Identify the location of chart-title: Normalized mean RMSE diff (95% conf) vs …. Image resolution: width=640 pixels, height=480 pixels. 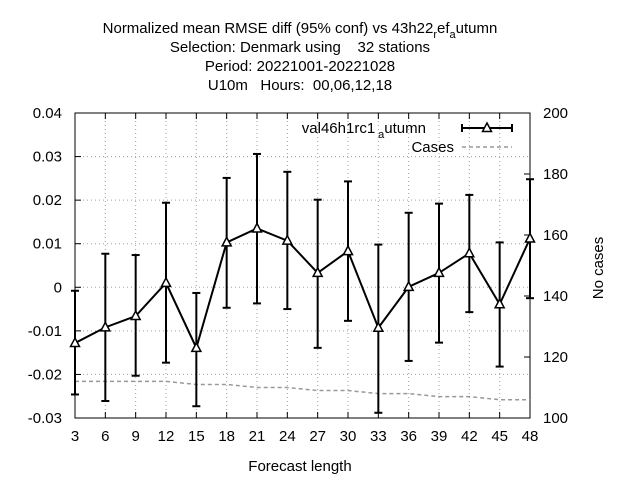
(300, 57).